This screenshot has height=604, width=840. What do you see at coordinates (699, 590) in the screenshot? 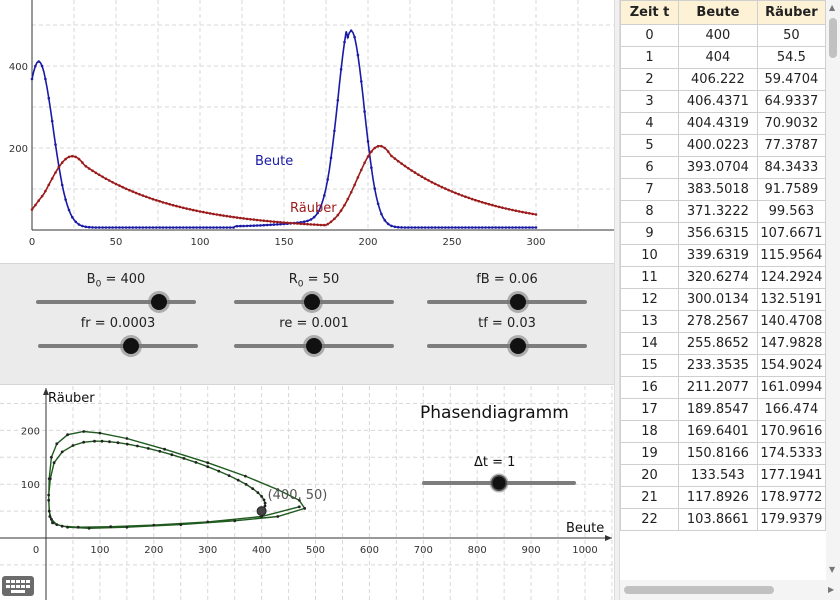
I see `horizontal-scrollbar-thumb` at bounding box center [699, 590].